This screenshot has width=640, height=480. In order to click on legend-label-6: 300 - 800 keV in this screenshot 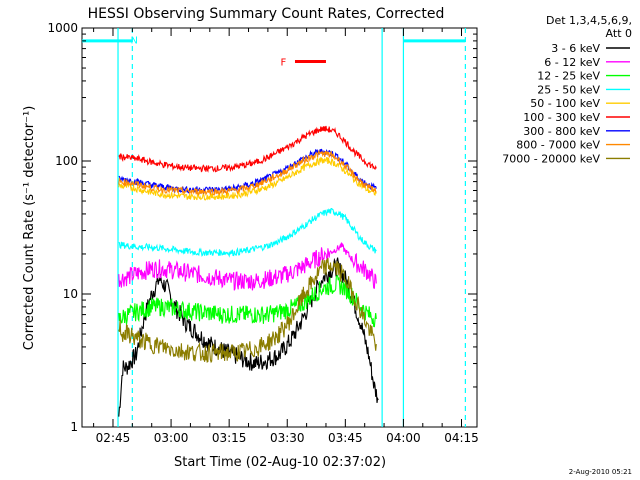, I will do `click(561, 131)`.